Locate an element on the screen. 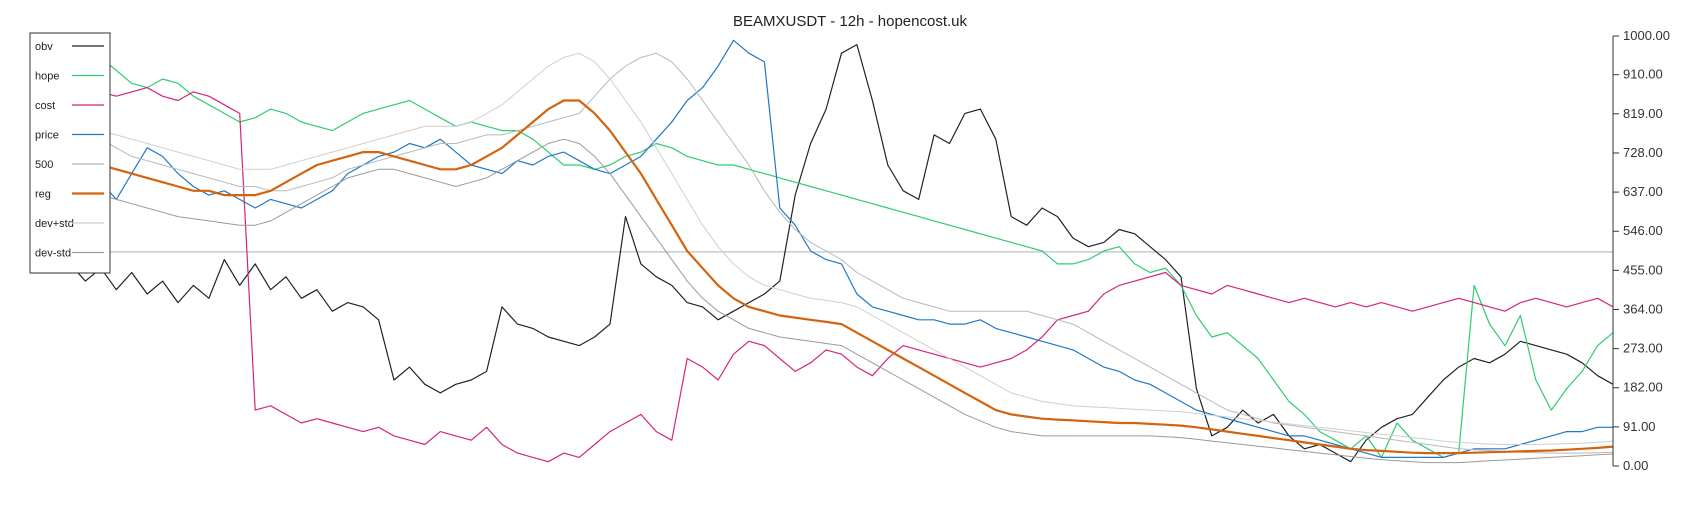  y-tick-label: 91.00 is located at coordinates (1639, 426).